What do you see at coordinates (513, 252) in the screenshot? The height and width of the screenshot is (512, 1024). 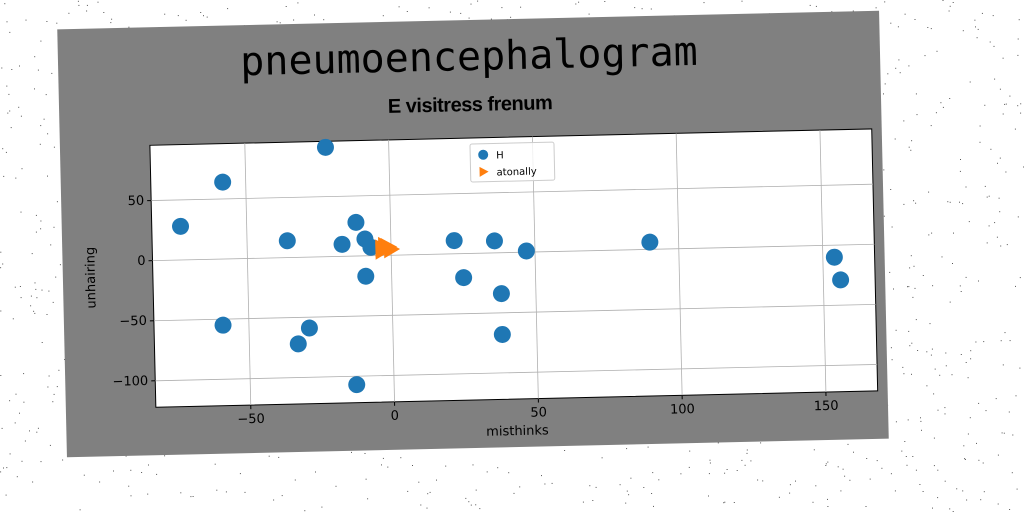 I see `y-gridline` at bounding box center [513, 252].